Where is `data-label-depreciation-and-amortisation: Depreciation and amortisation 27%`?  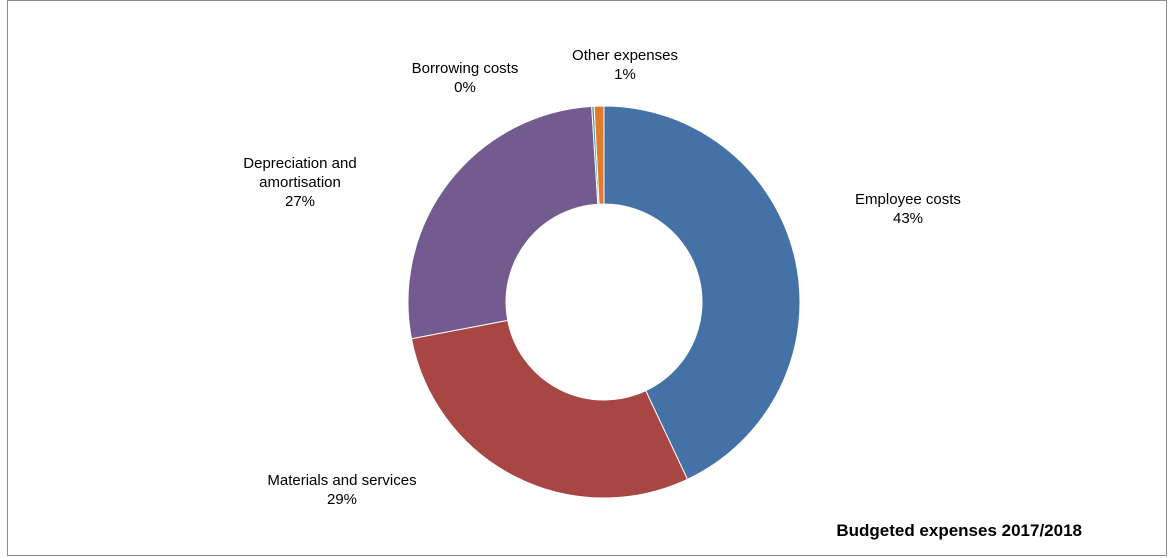
data-label-depreciation-and-amortisation: Depreciation and amortisation 27% is located at coordinates (299, 182).